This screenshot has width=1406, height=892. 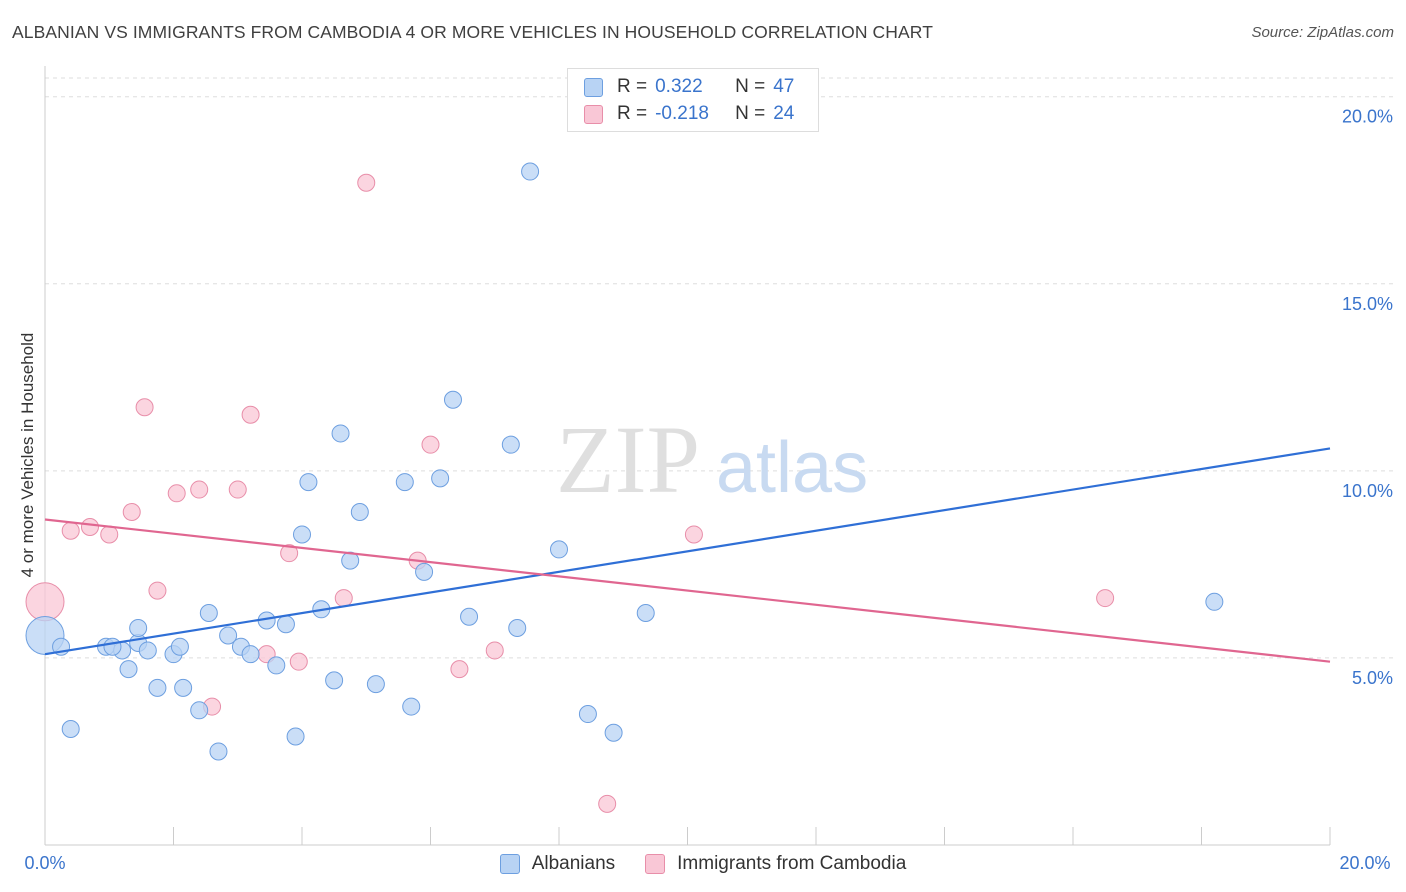 What do you see at coordinates (784, 86) in the screenshot?
I see `legend-n-value: 47` at bounding box center [784, 86].